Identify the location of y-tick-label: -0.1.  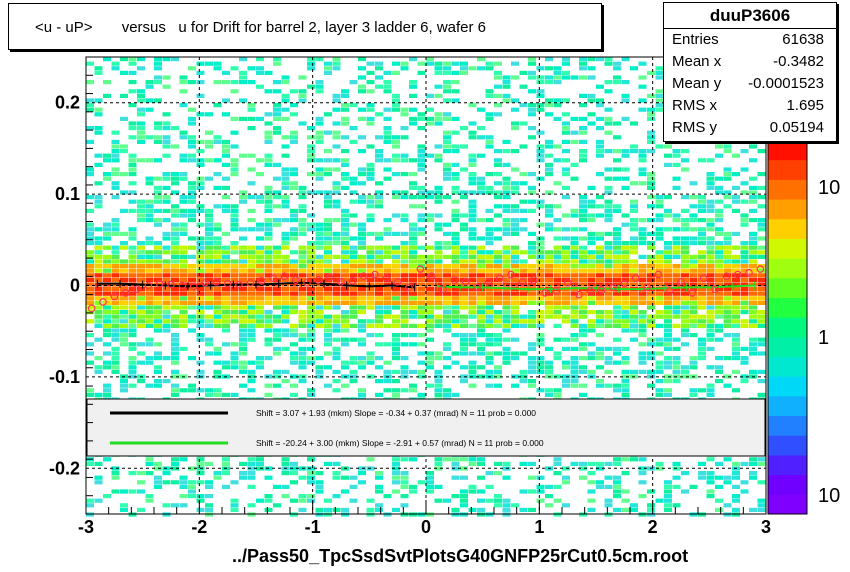
(64, 377).